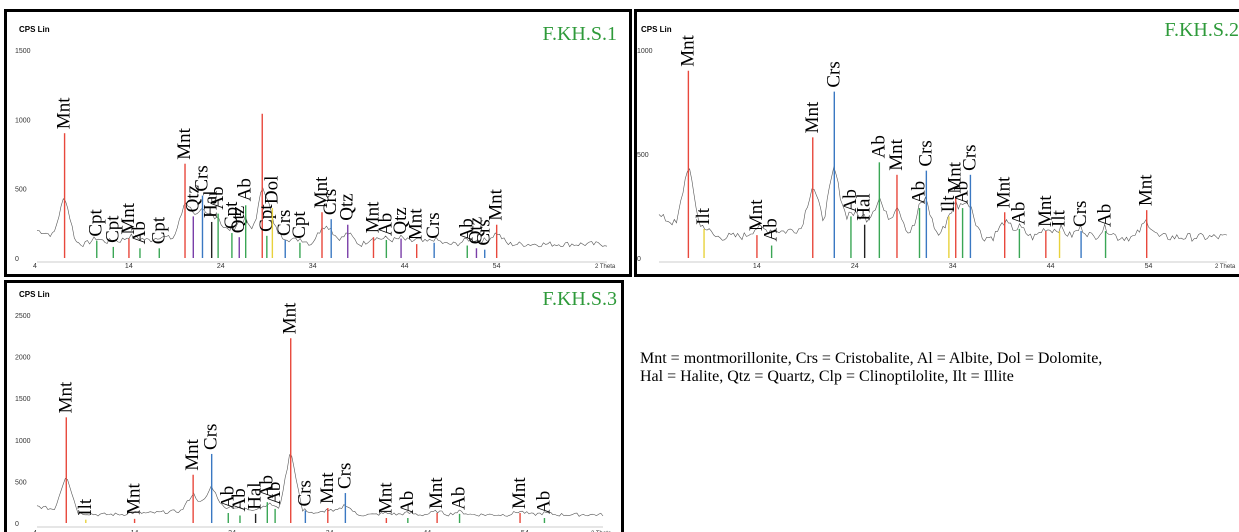 The width and height of the screenshot is (1239, 532). What do you see at coordinates (23, 316) in the screenshot?
I see `y-tick-label: 2500` at bounding box center [23, 316].